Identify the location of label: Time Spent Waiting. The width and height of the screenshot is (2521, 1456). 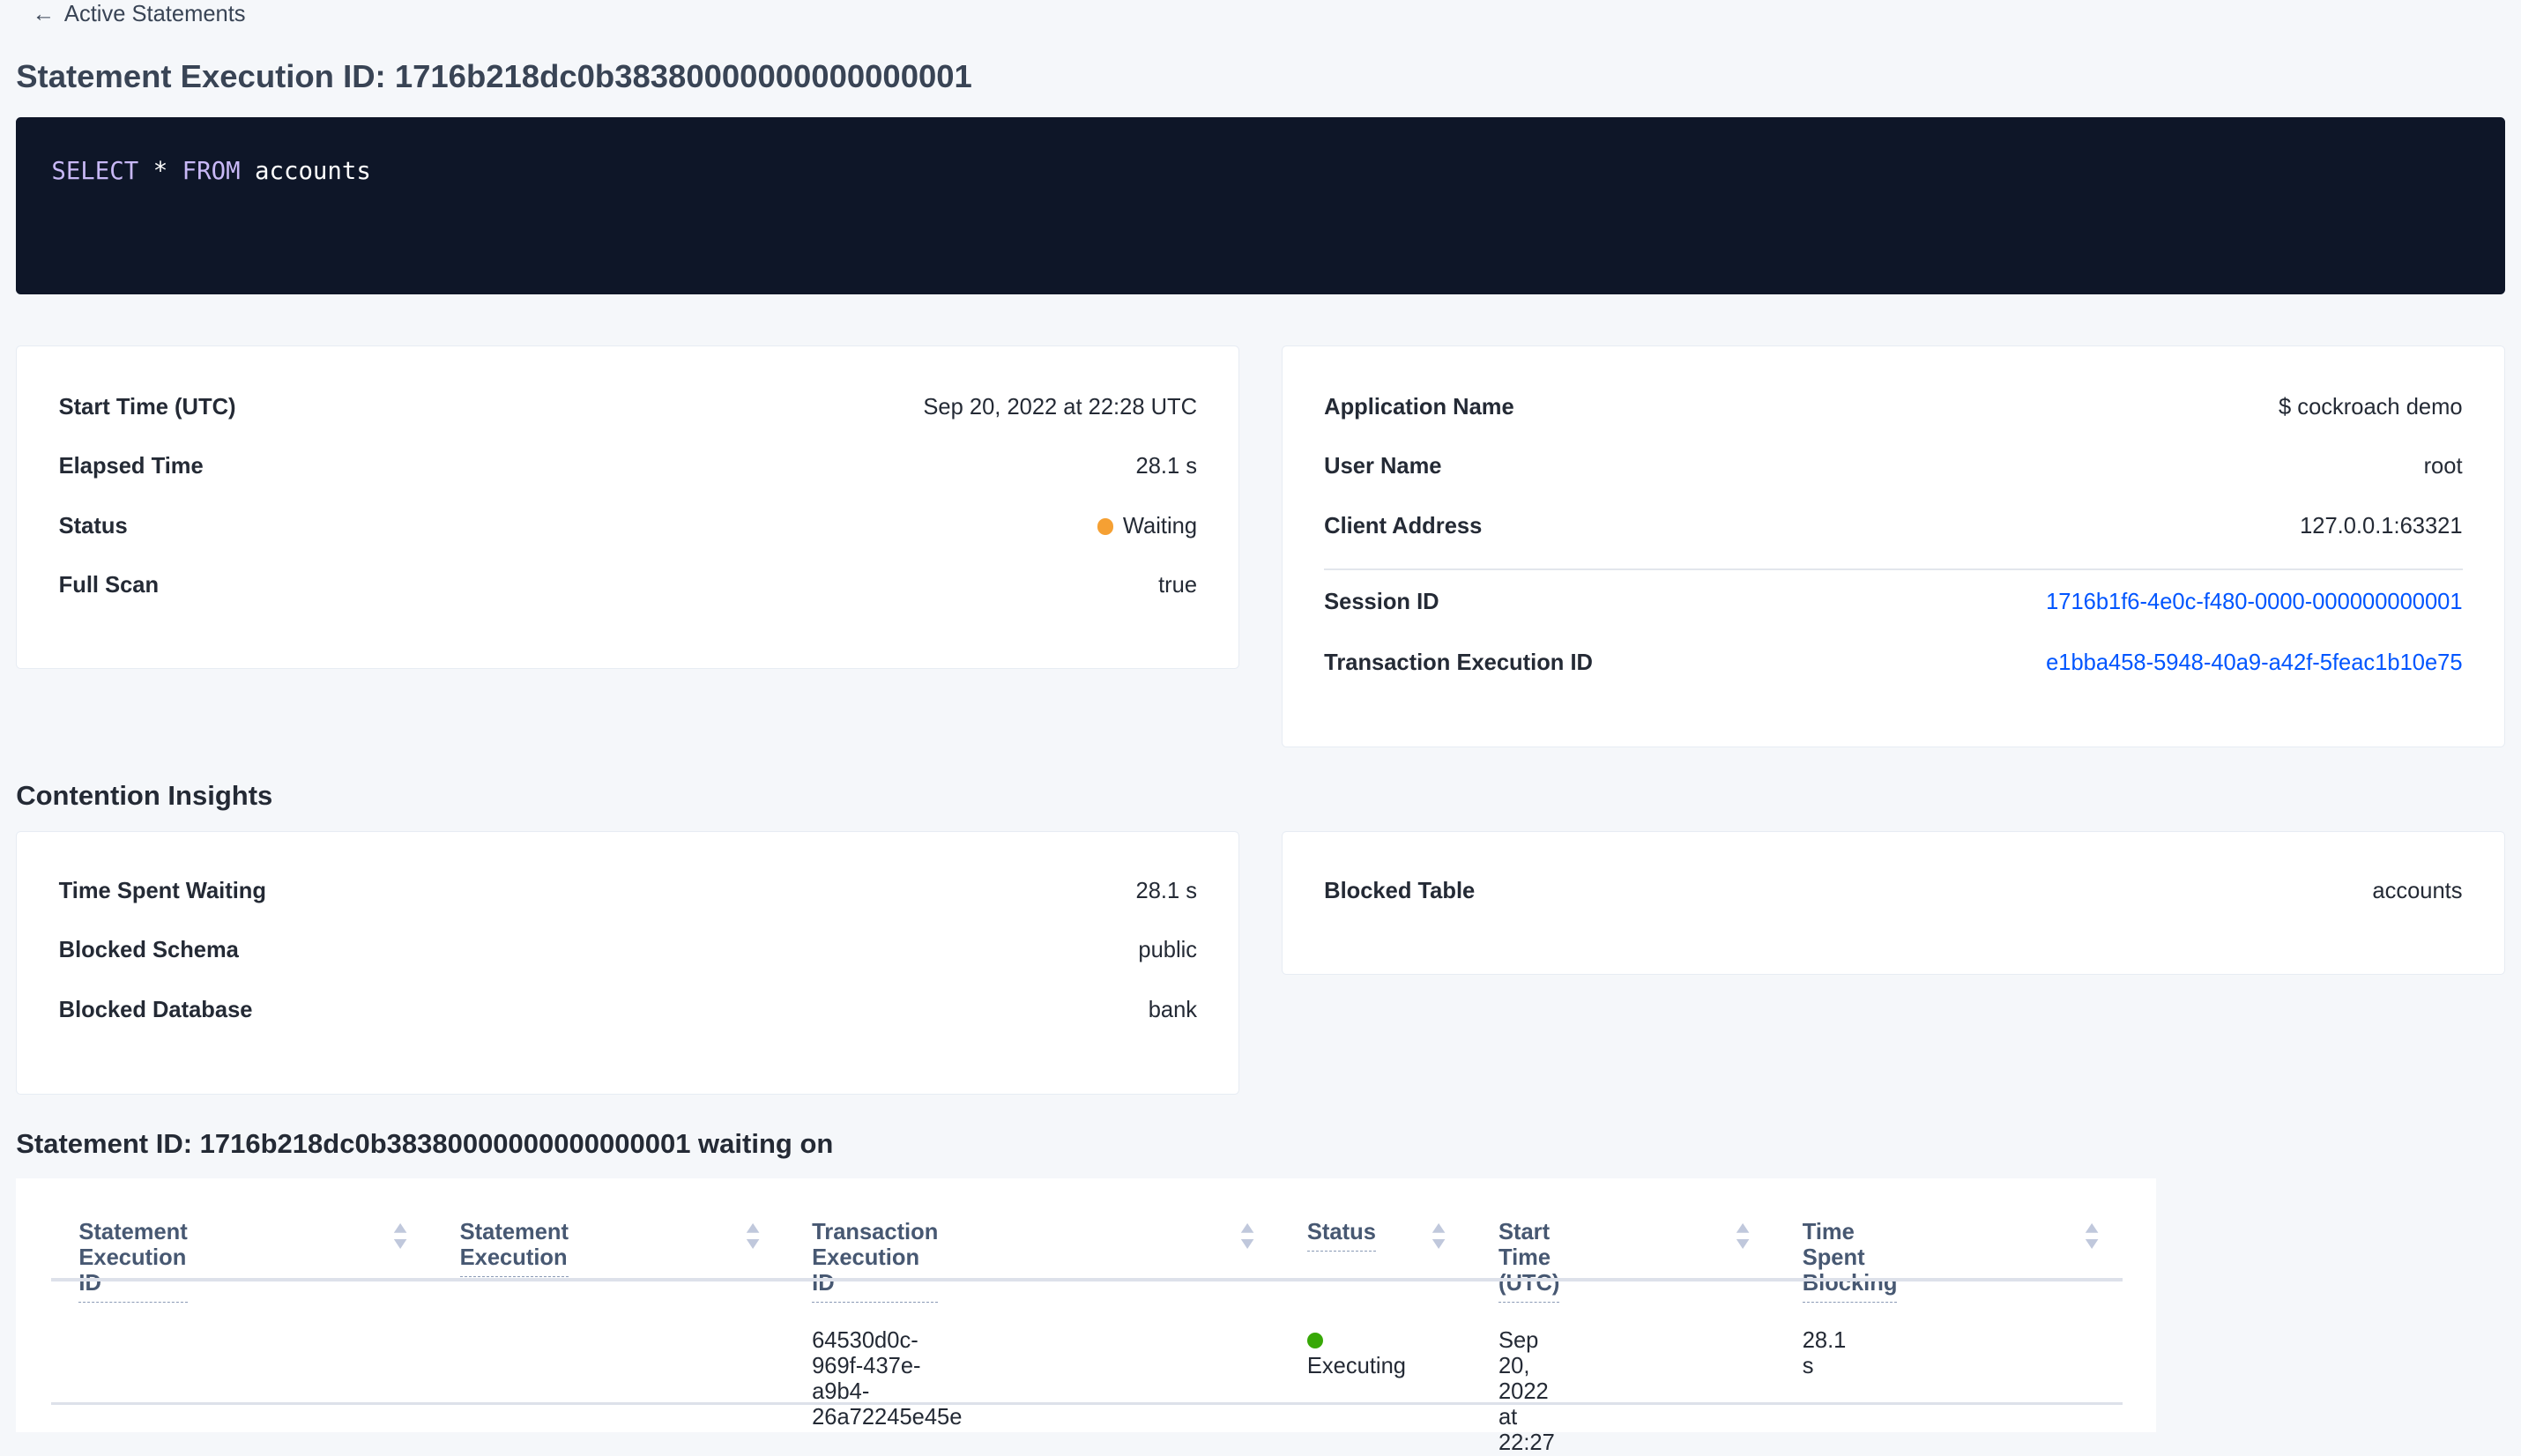
(162, 890).